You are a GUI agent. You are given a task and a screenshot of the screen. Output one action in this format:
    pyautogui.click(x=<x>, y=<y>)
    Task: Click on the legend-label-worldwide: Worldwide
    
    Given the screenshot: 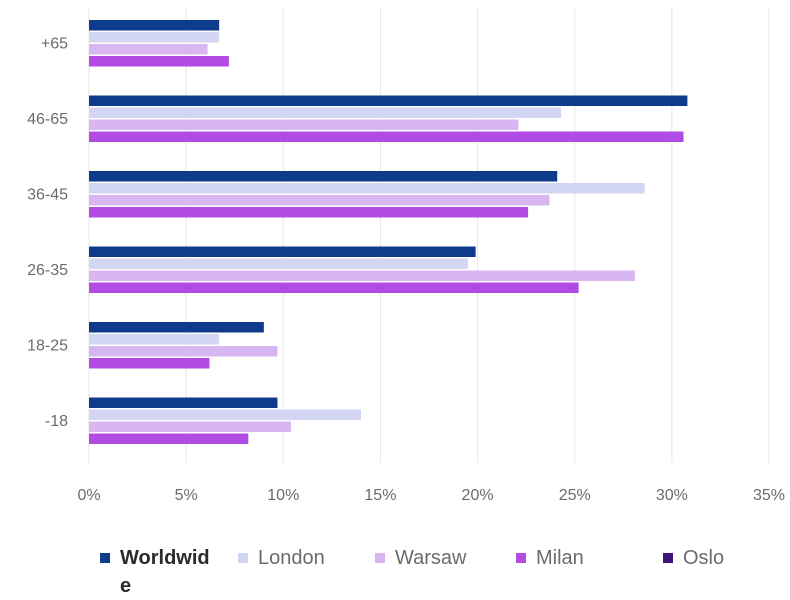 What is the action you would take?
    pyautogui.click(x=165, y=572)
    